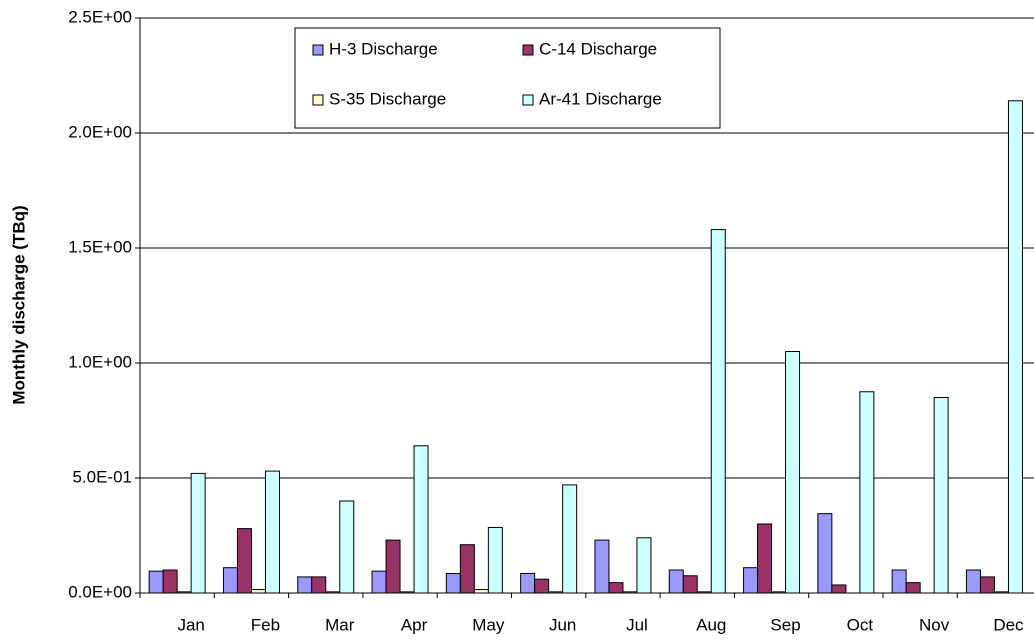 The image size is (1034, 641). I want to click on legend-label: H-3 Discharge, so click(383, 48).